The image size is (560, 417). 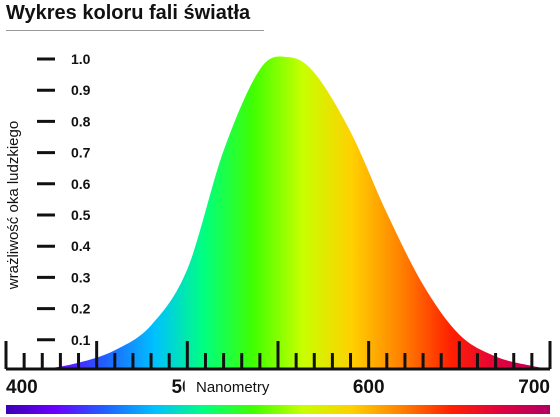 What do you see at coordinates (81, 153) in the screenshot?
I see `y-tick-label: 0.7` at bounding box center [81, 153].